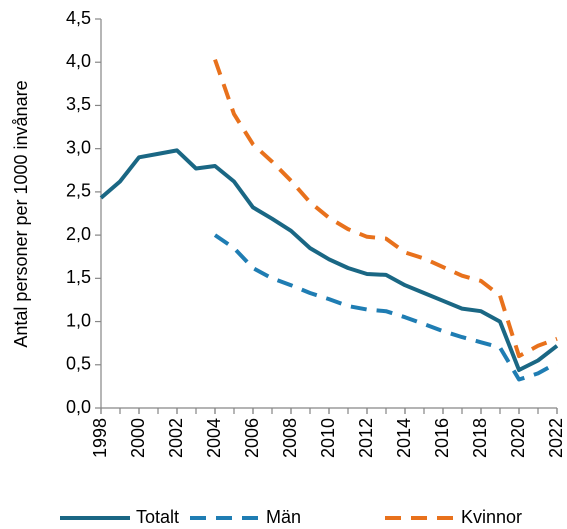  What do you see at coordinates (442, 438) in the screenshot?
I see `x-tick-label: 2016` at bounding box center [442, 438].